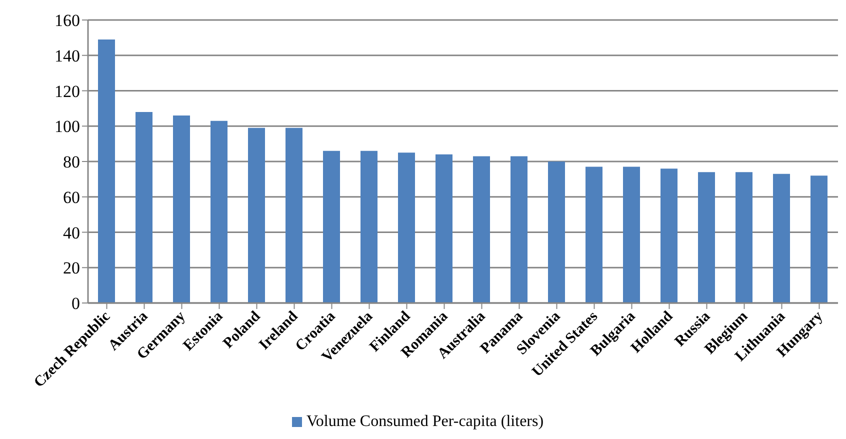 The width and height of the screenshot is (846, 439). Describe the element at coordinates (67, 20) in the screenshot. I see `y-tick-label: 160` at that location.